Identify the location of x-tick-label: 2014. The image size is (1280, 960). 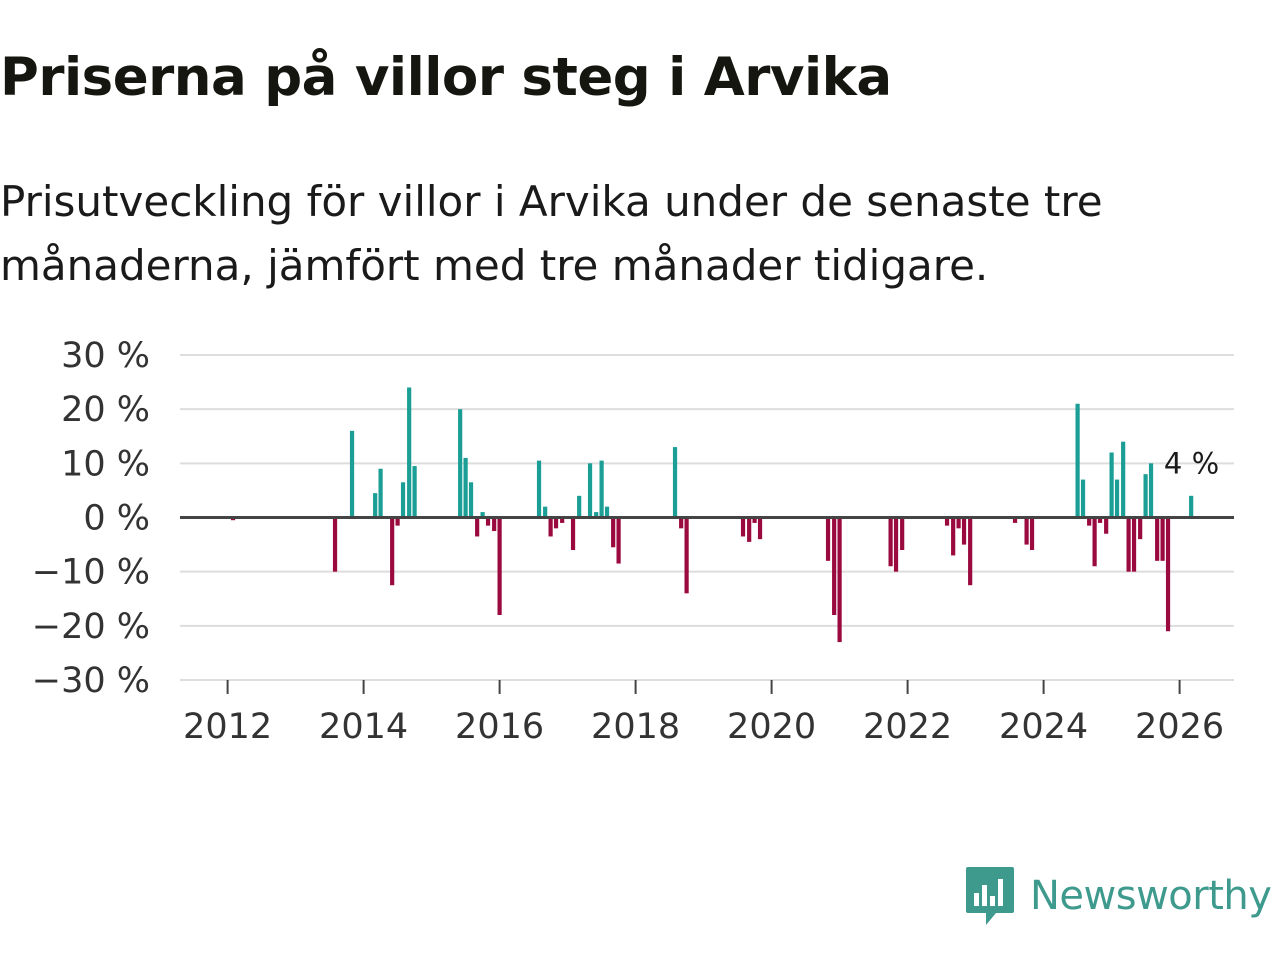
(363, 727).